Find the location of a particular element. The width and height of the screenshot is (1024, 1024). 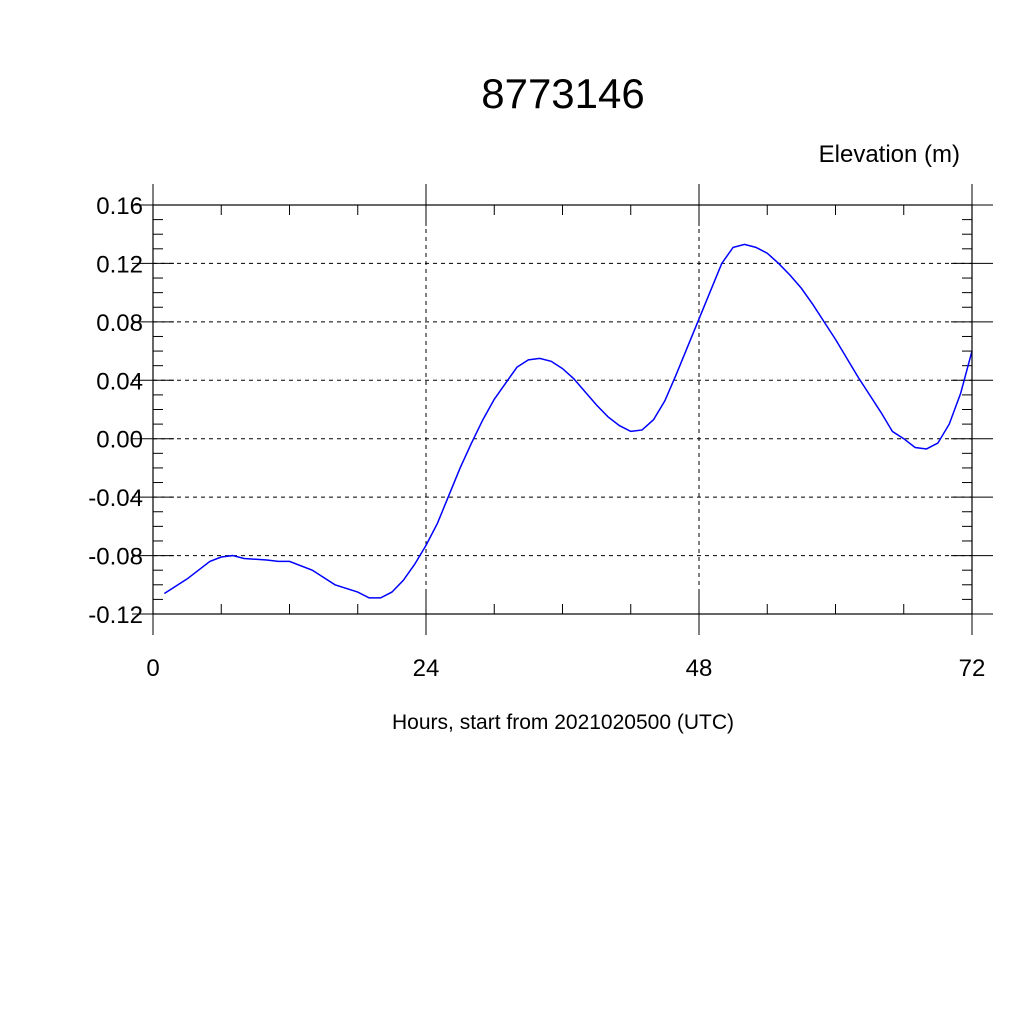

y-tick-label: -0.04 is located at coordinates (115, 498).